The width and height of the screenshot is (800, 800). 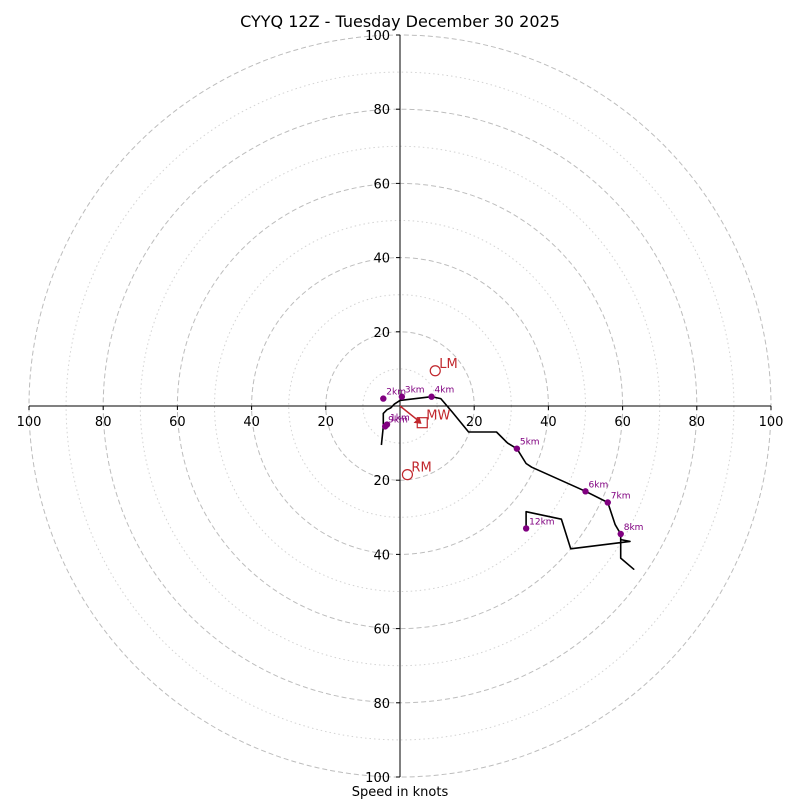 What do you see at coordinates (407, 475) in the screenshot?
I see `storm-marker-RM` at bounding box center [407, 475].